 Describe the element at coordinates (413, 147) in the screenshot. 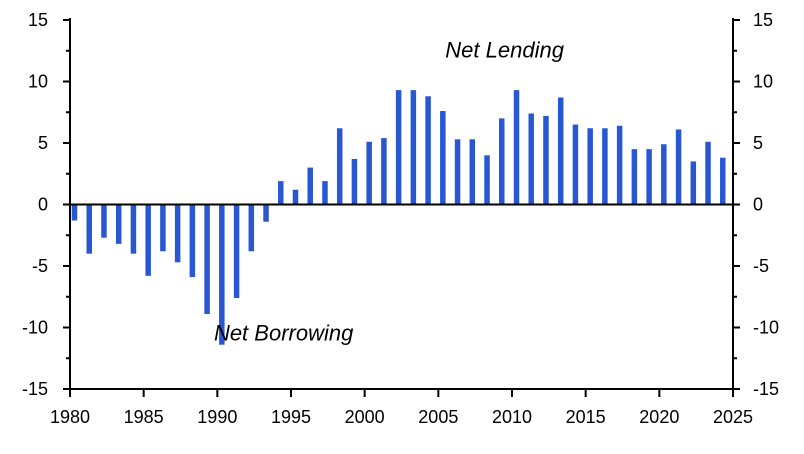

I see `bar-2003` at that location.